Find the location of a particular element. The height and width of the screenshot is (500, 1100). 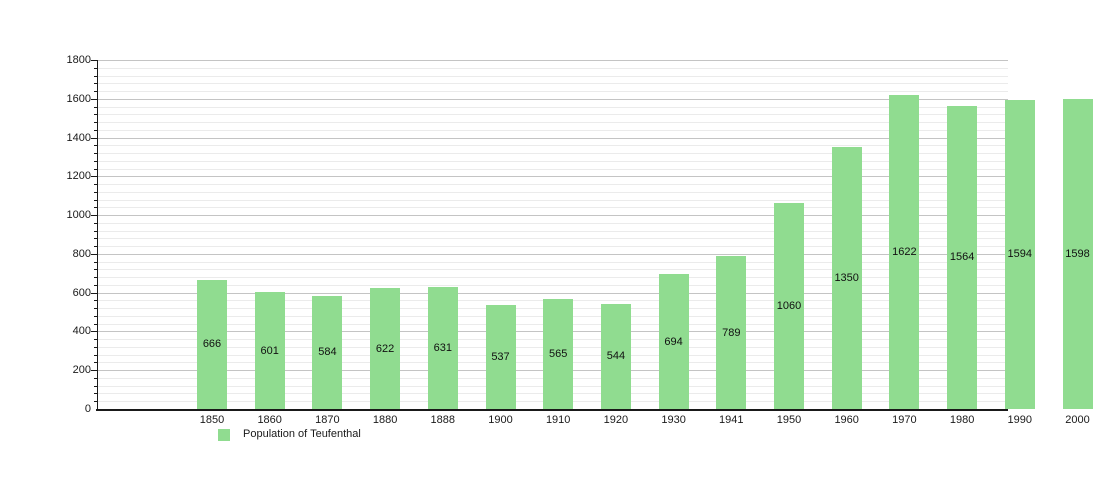

bar-value-label: 1564 is located at coordinates (962, 257).